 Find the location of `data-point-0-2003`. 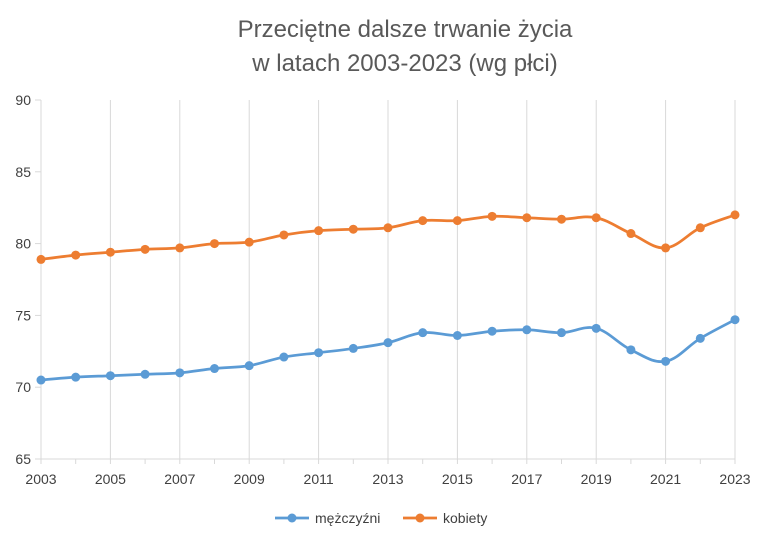

data-point-0-2003 is located at coordinates (41, 380).